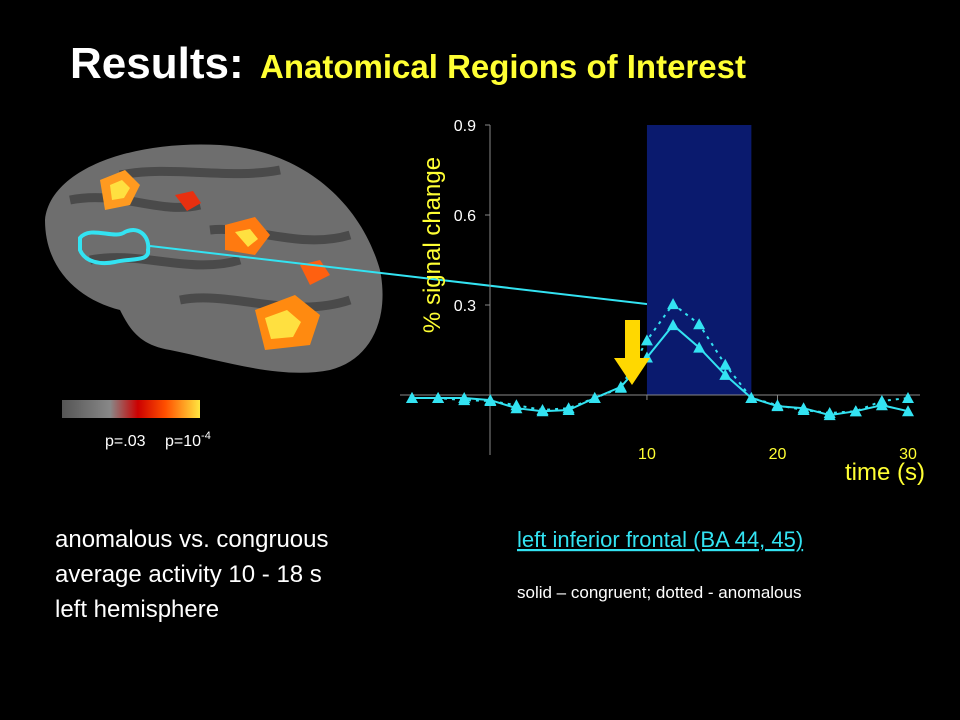 This screenshot has width=960, height=720. I want to click on link-line, so click(402, 275).